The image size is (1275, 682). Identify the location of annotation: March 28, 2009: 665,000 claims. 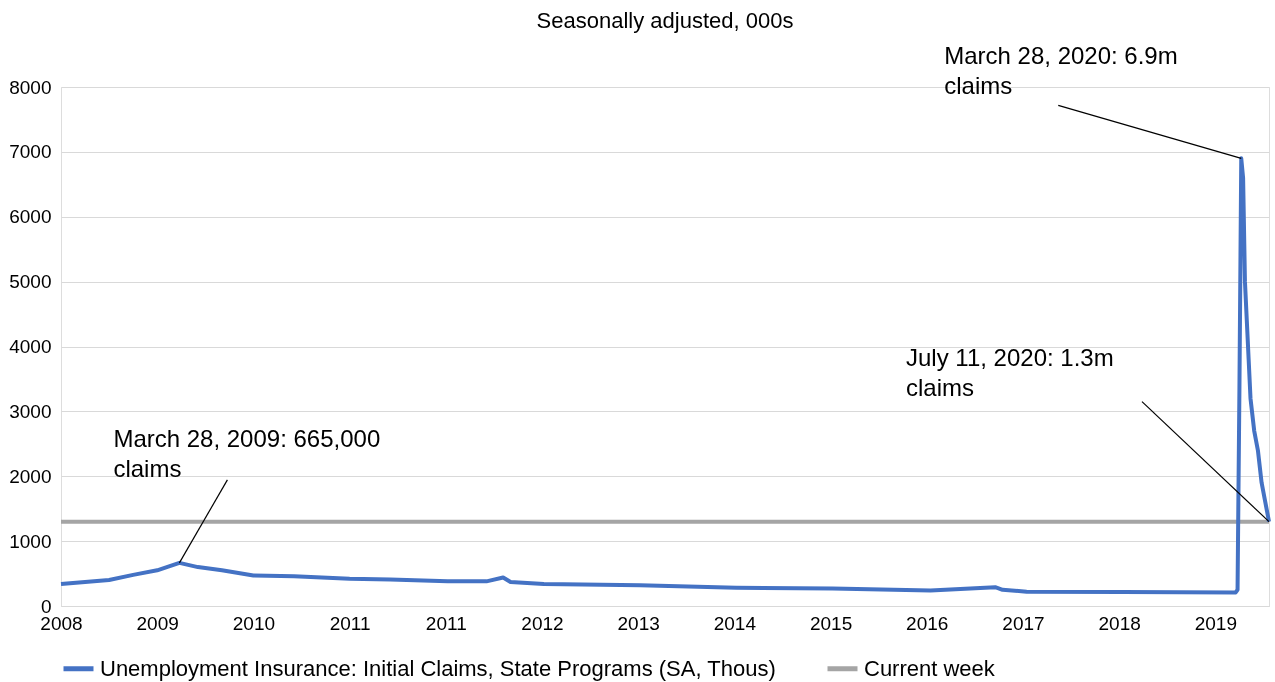
(247, 453).